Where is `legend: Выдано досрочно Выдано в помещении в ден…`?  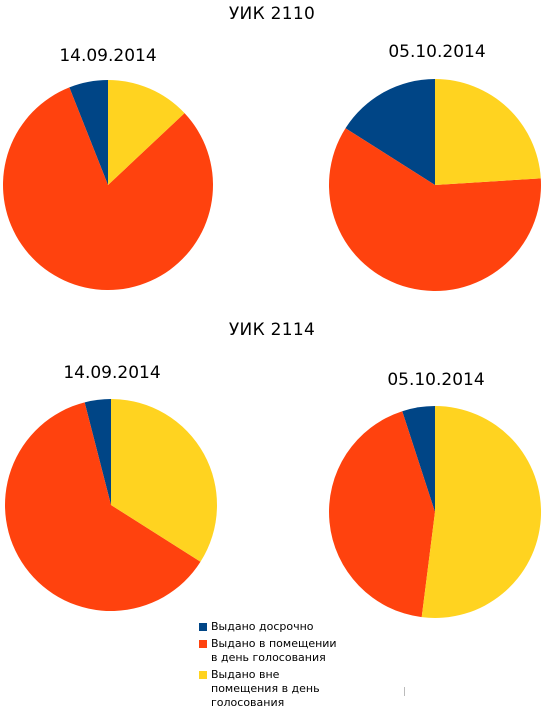 legend: Выдано досрочно Выдано в помещении в ден… is located at coordinates (299, 666).